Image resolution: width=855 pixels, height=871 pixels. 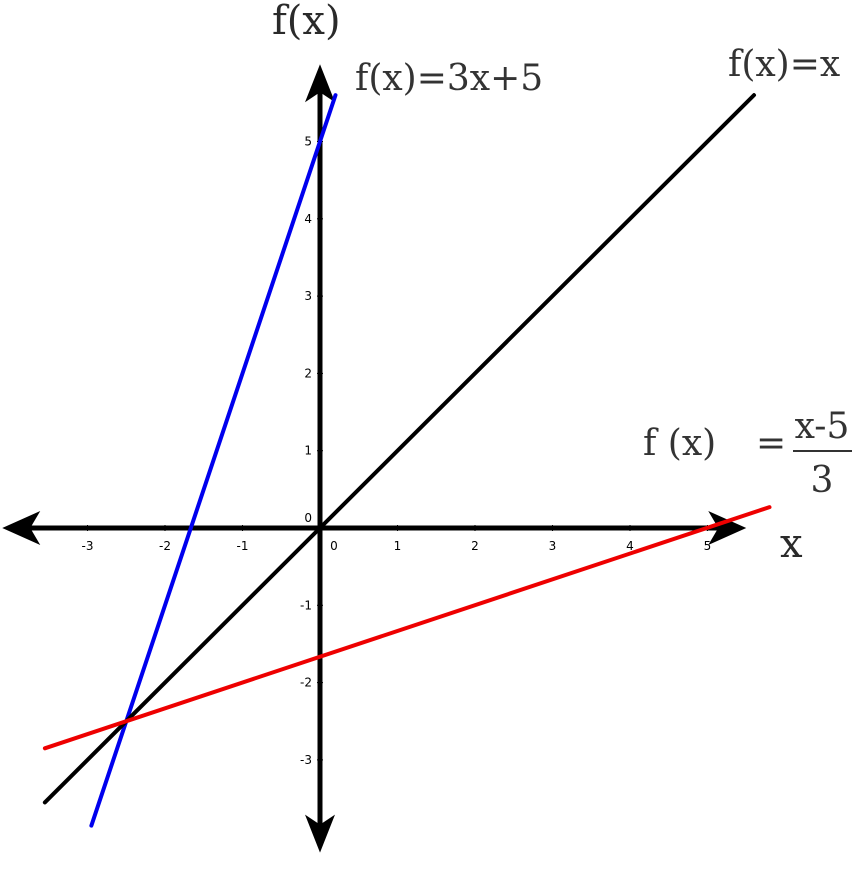 I want to click on x-tick-label: 4, so click(x=630, y=546).